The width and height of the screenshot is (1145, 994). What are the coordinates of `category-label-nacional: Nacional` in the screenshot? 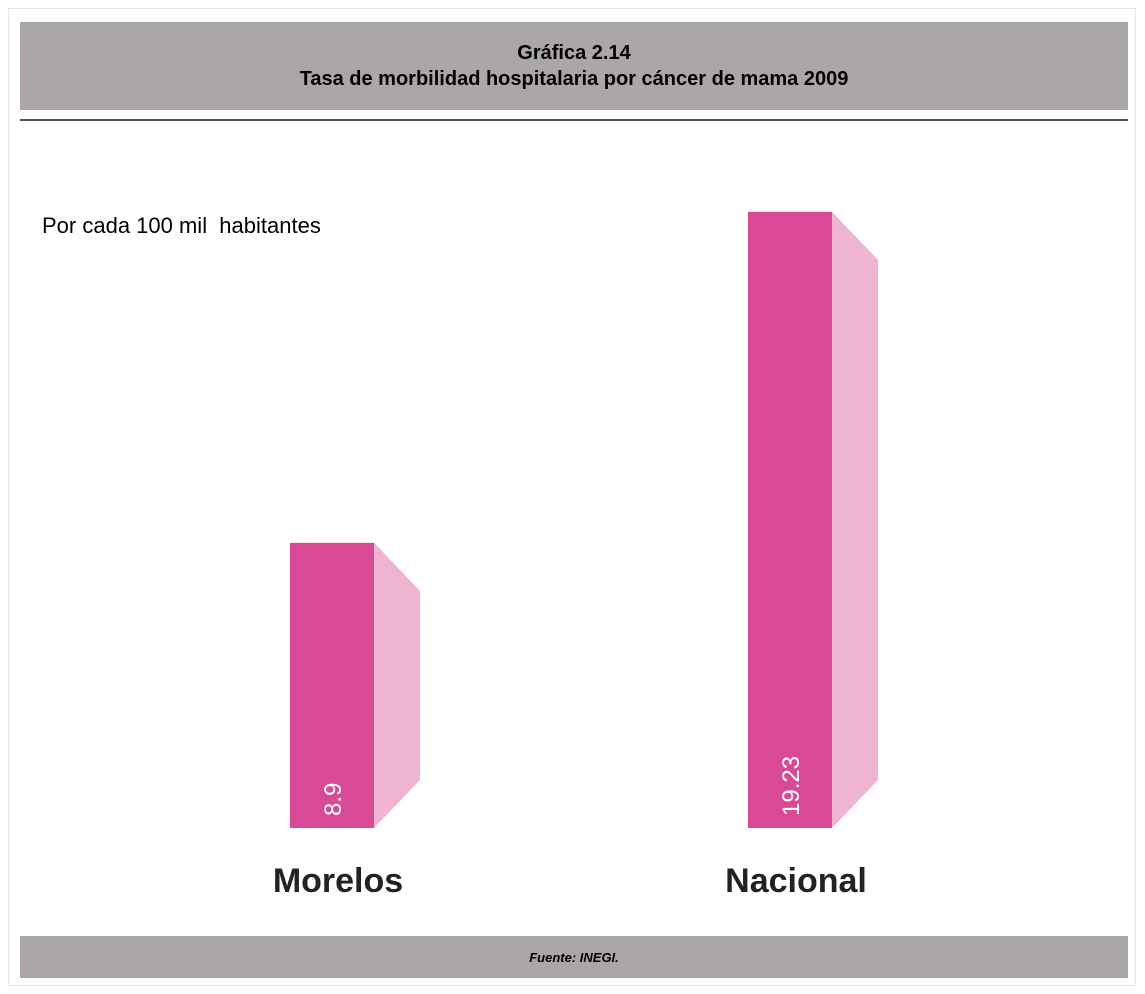 It's located at (796, 881).